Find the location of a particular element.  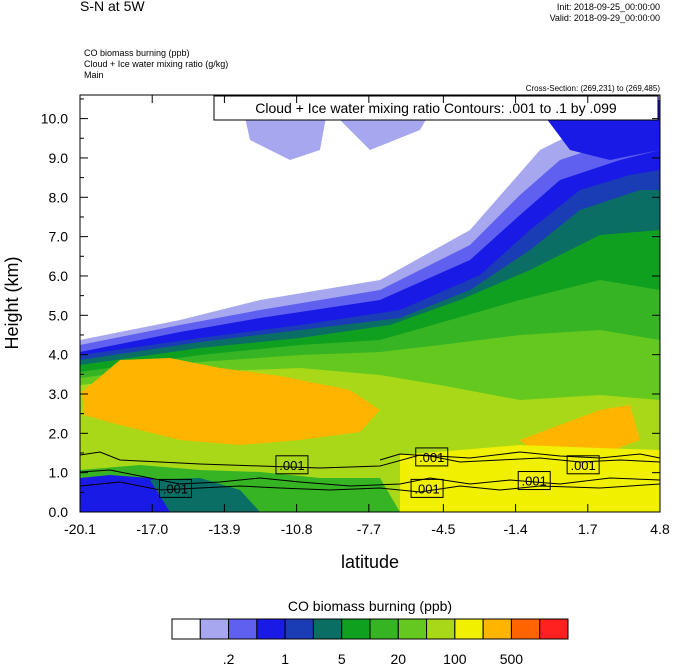

colorbar-label: 100 is located at coordinates (455, 659).